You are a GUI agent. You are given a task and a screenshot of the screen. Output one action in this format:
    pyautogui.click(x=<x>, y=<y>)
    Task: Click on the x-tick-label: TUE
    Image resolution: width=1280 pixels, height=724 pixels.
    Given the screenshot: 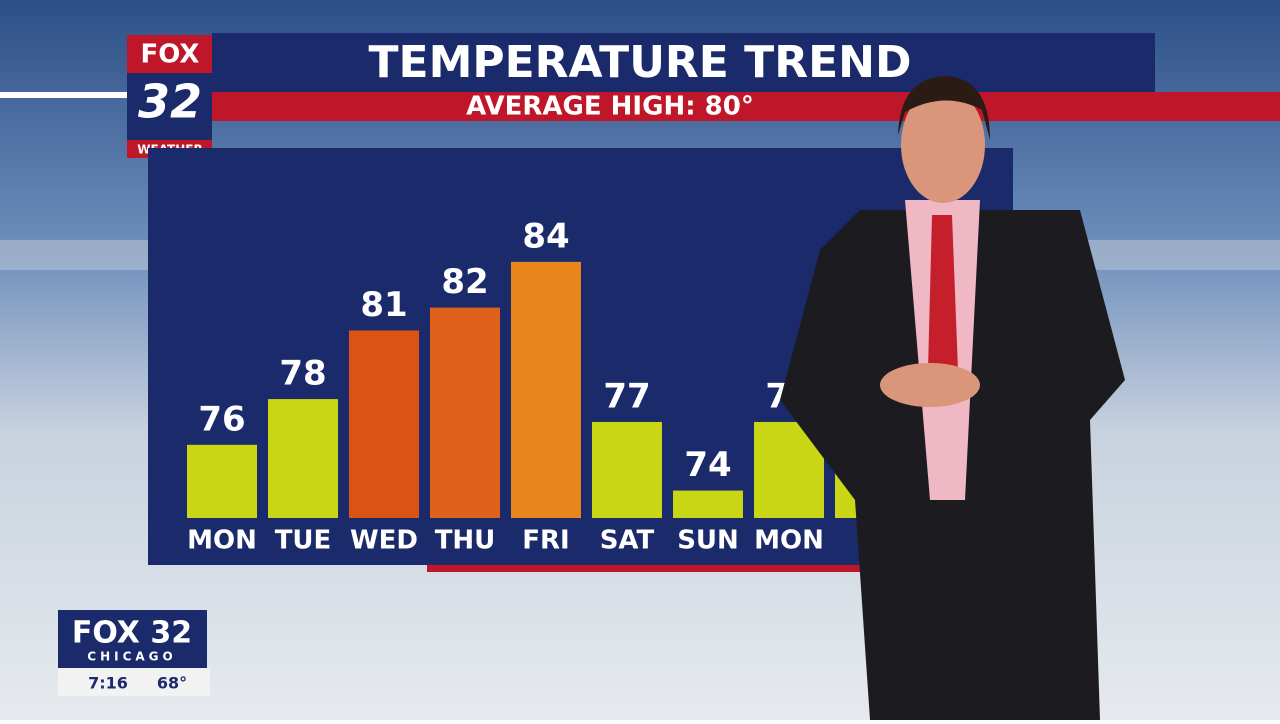 What is the action you would take?
    pyautogui.click(x=303, y=541)
    